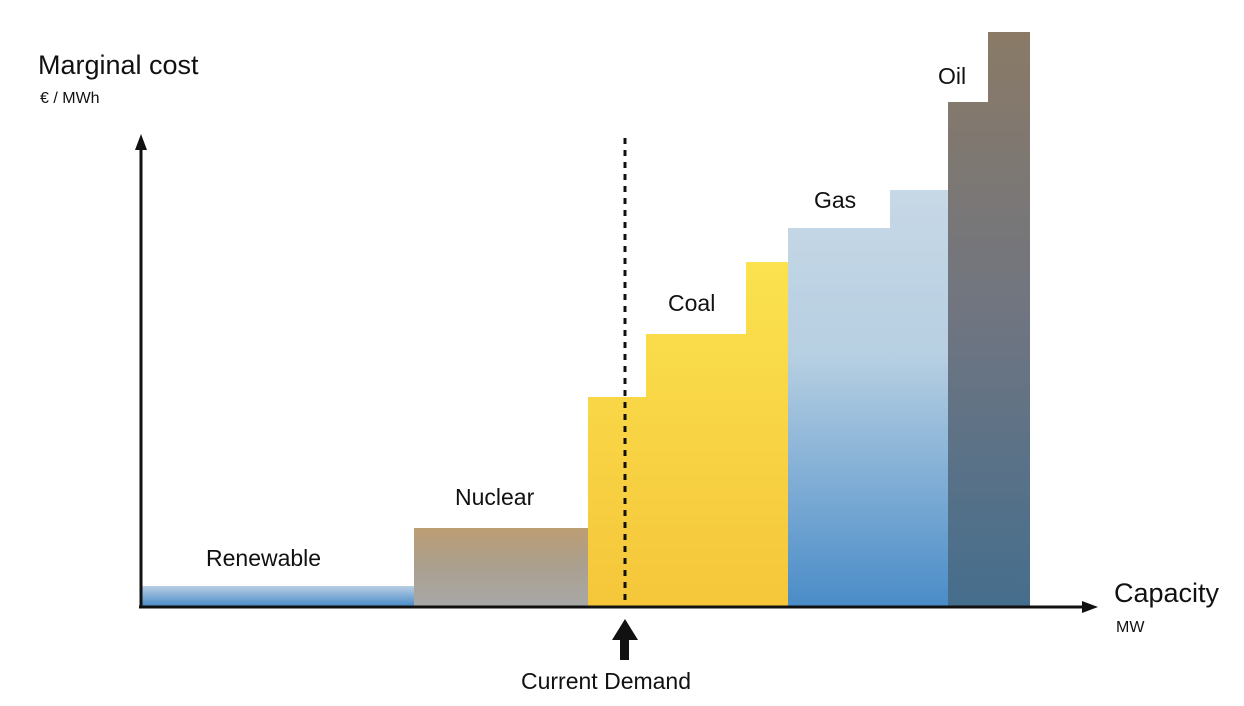 This screenshot has height=706, width=1244. Describe the element at coordinates (141, 371) in the screenshot. I see `y-axis` at that location.